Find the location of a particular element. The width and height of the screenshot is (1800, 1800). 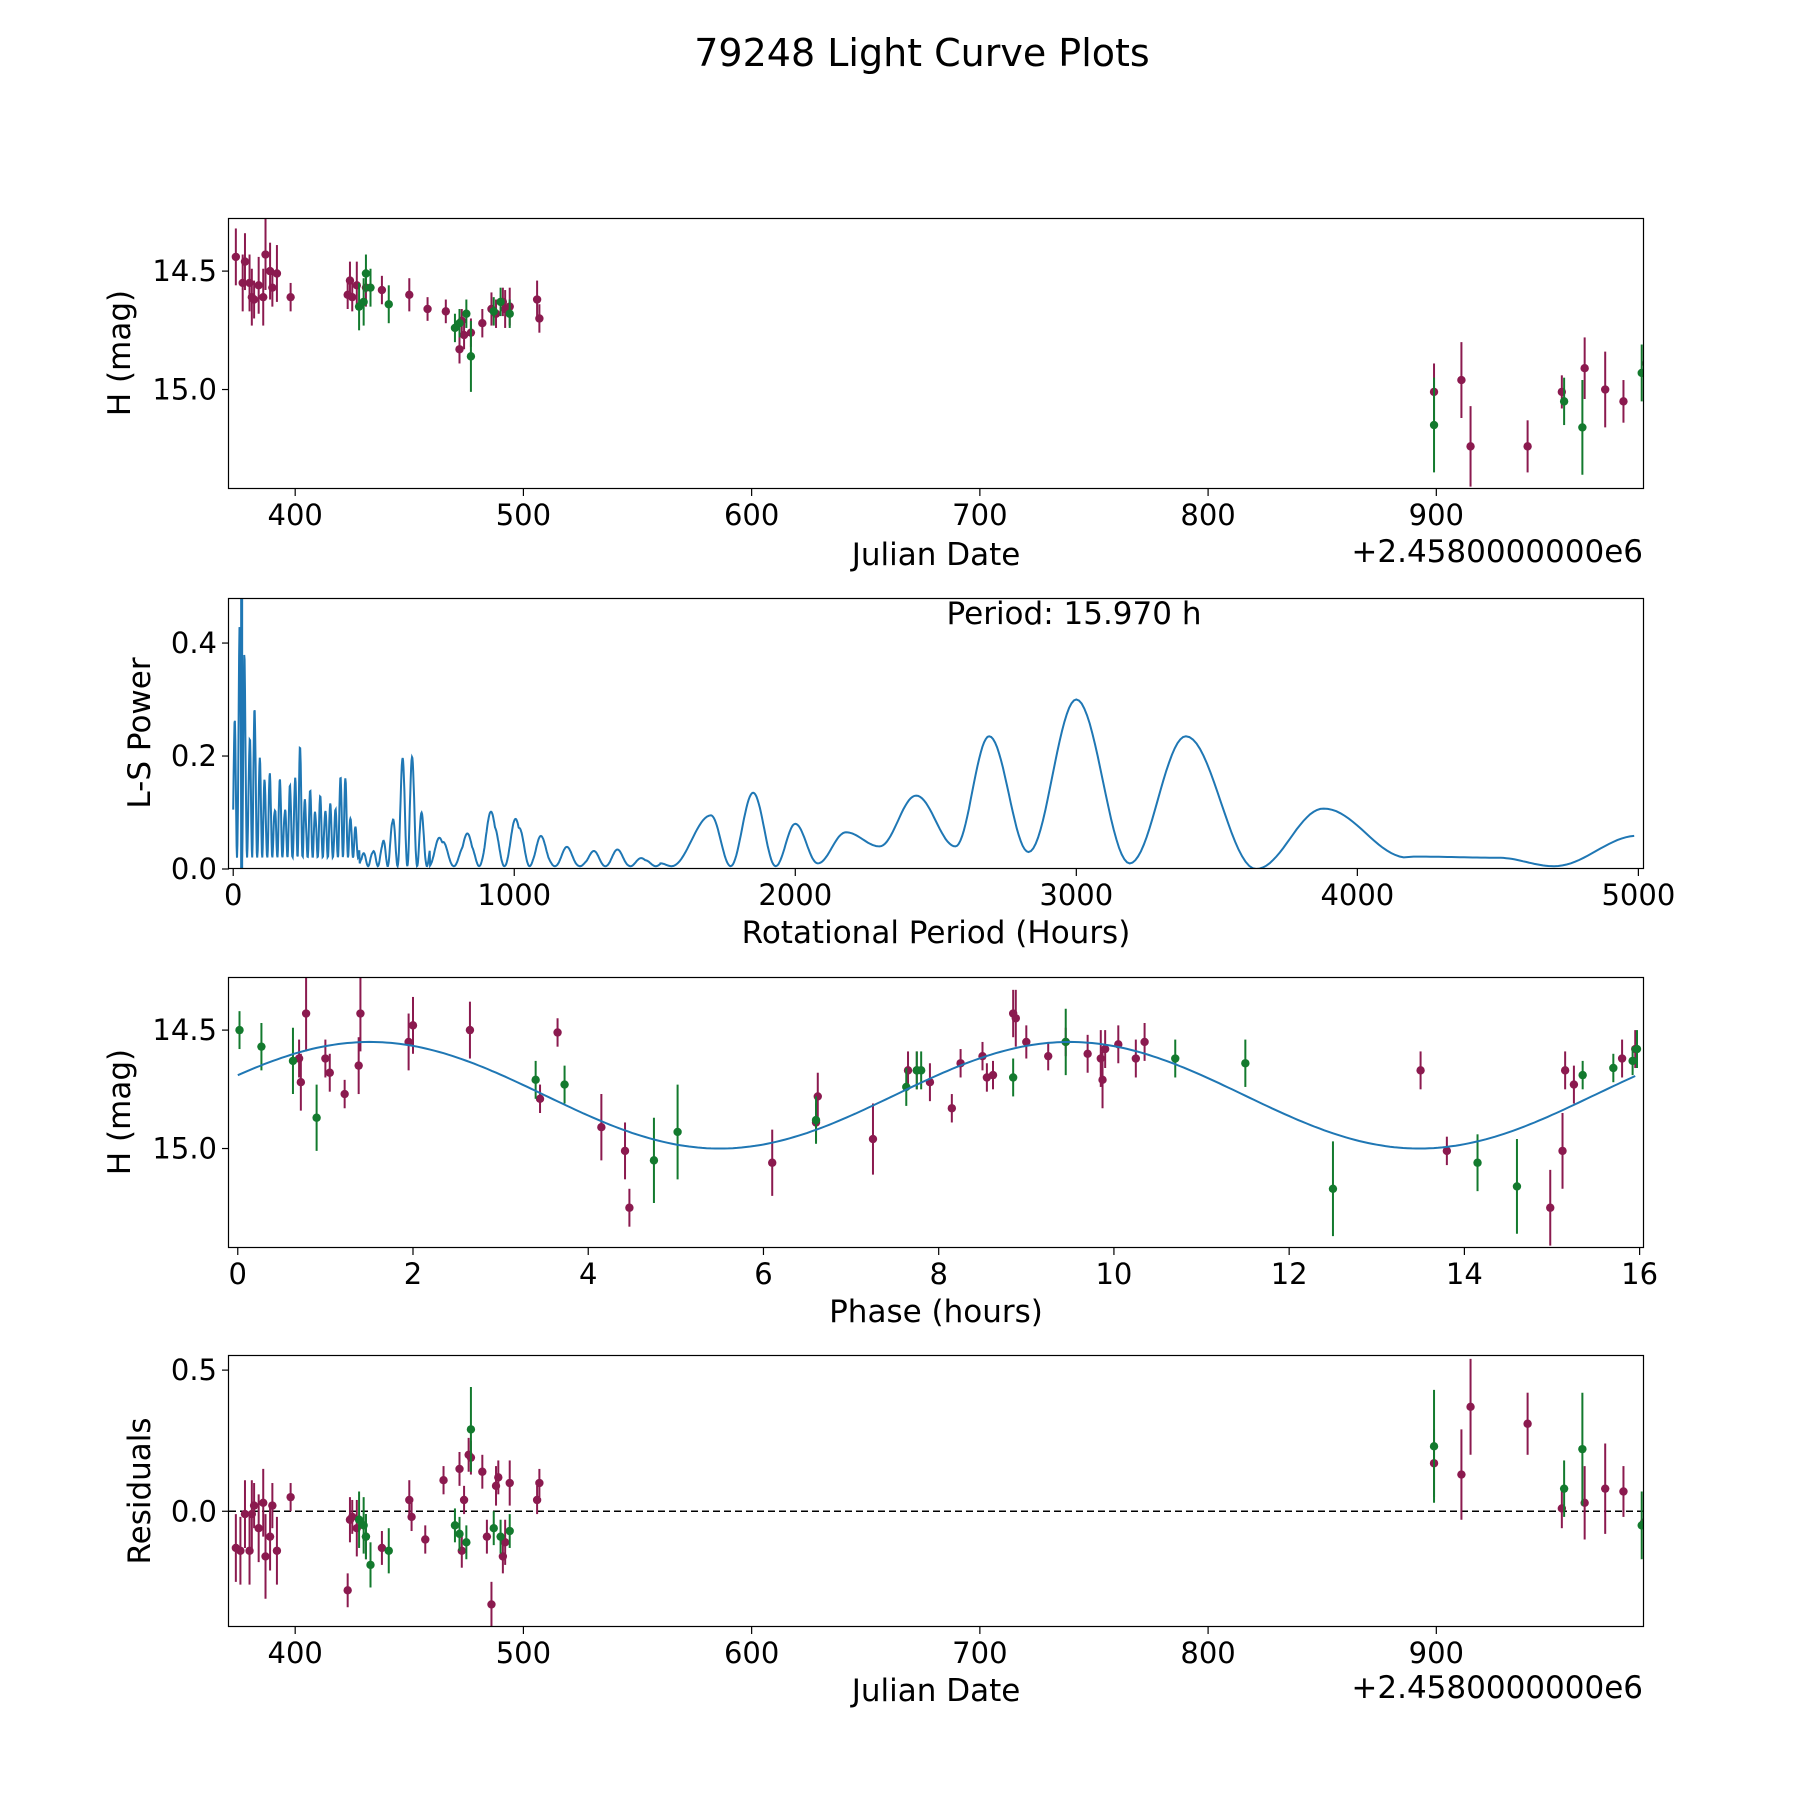

lightcurve-plot-area is located at coordinates (937, 353).